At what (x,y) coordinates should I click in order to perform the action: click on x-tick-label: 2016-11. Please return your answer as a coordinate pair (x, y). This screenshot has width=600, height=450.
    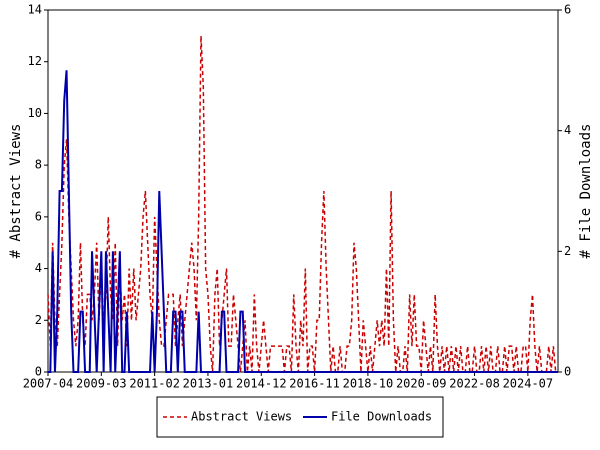
    Looking at the image, I should click on (314, 384).